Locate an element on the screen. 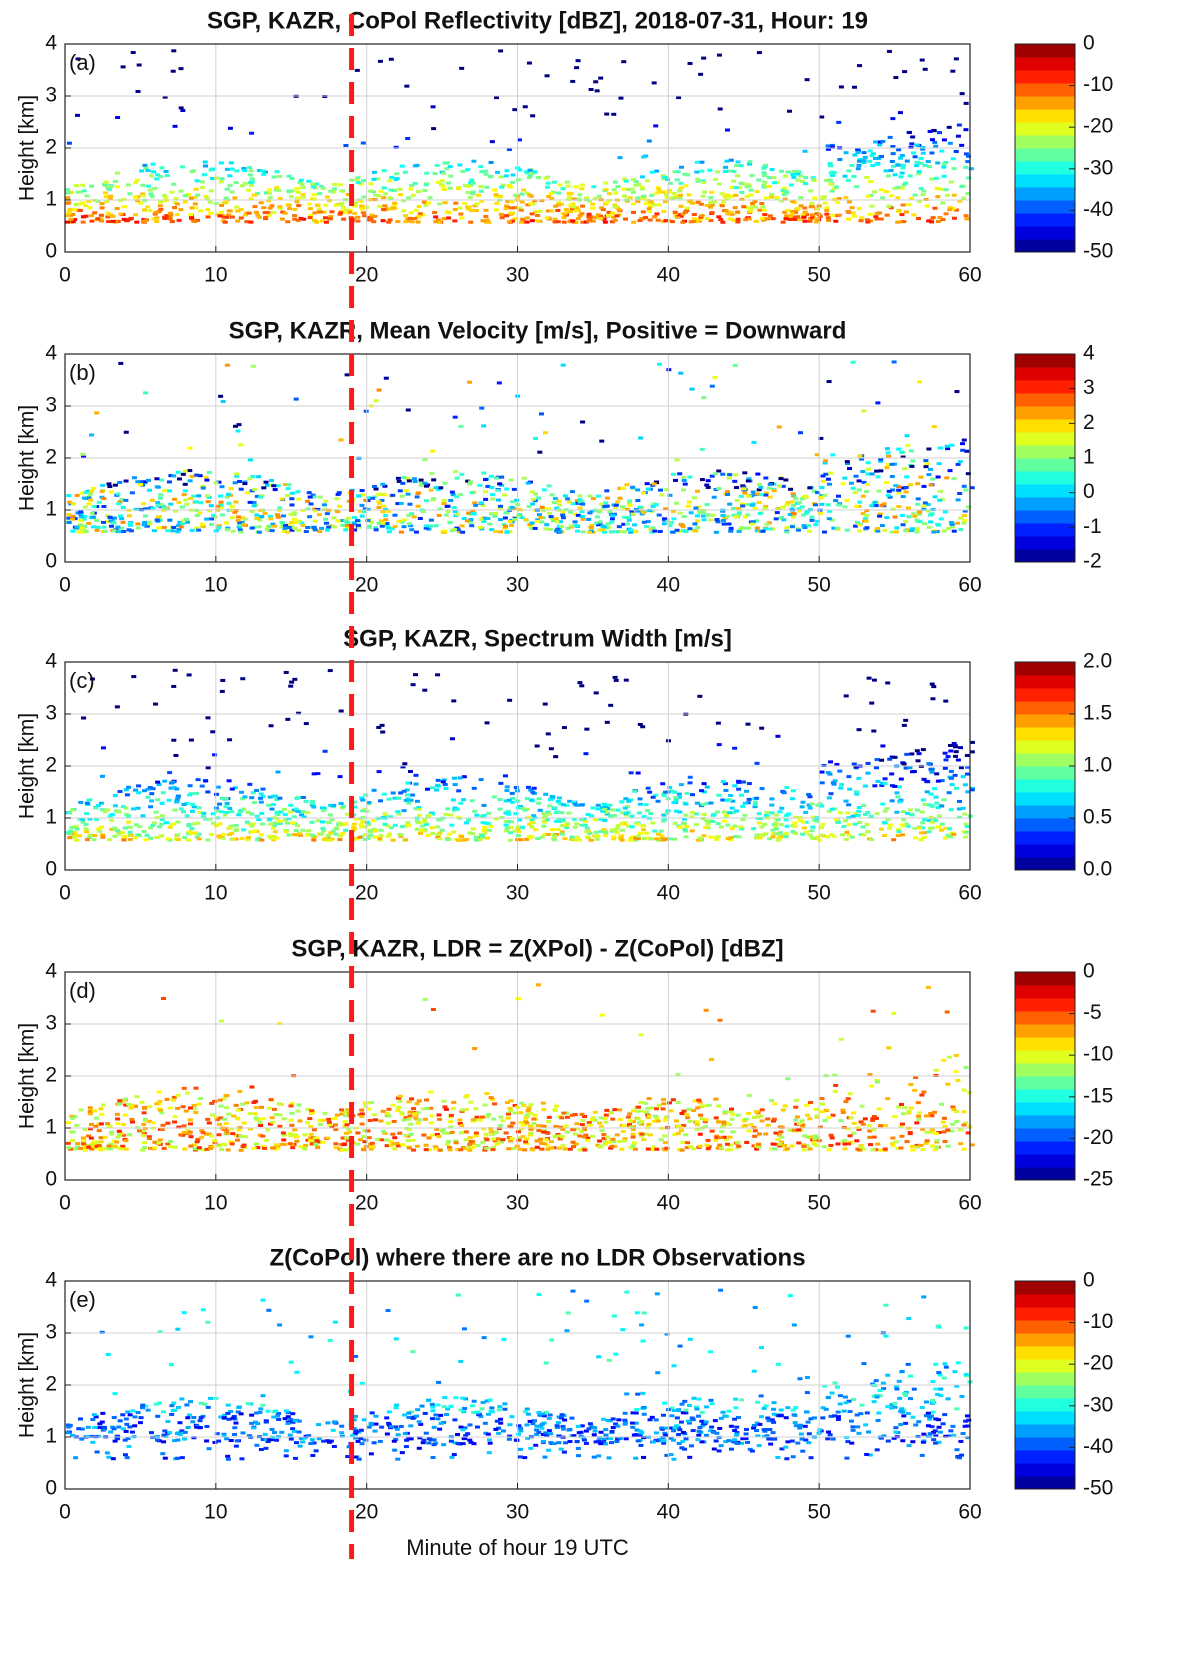  colorbar-tick-label: 3 is located at coordinates (1089, 387).